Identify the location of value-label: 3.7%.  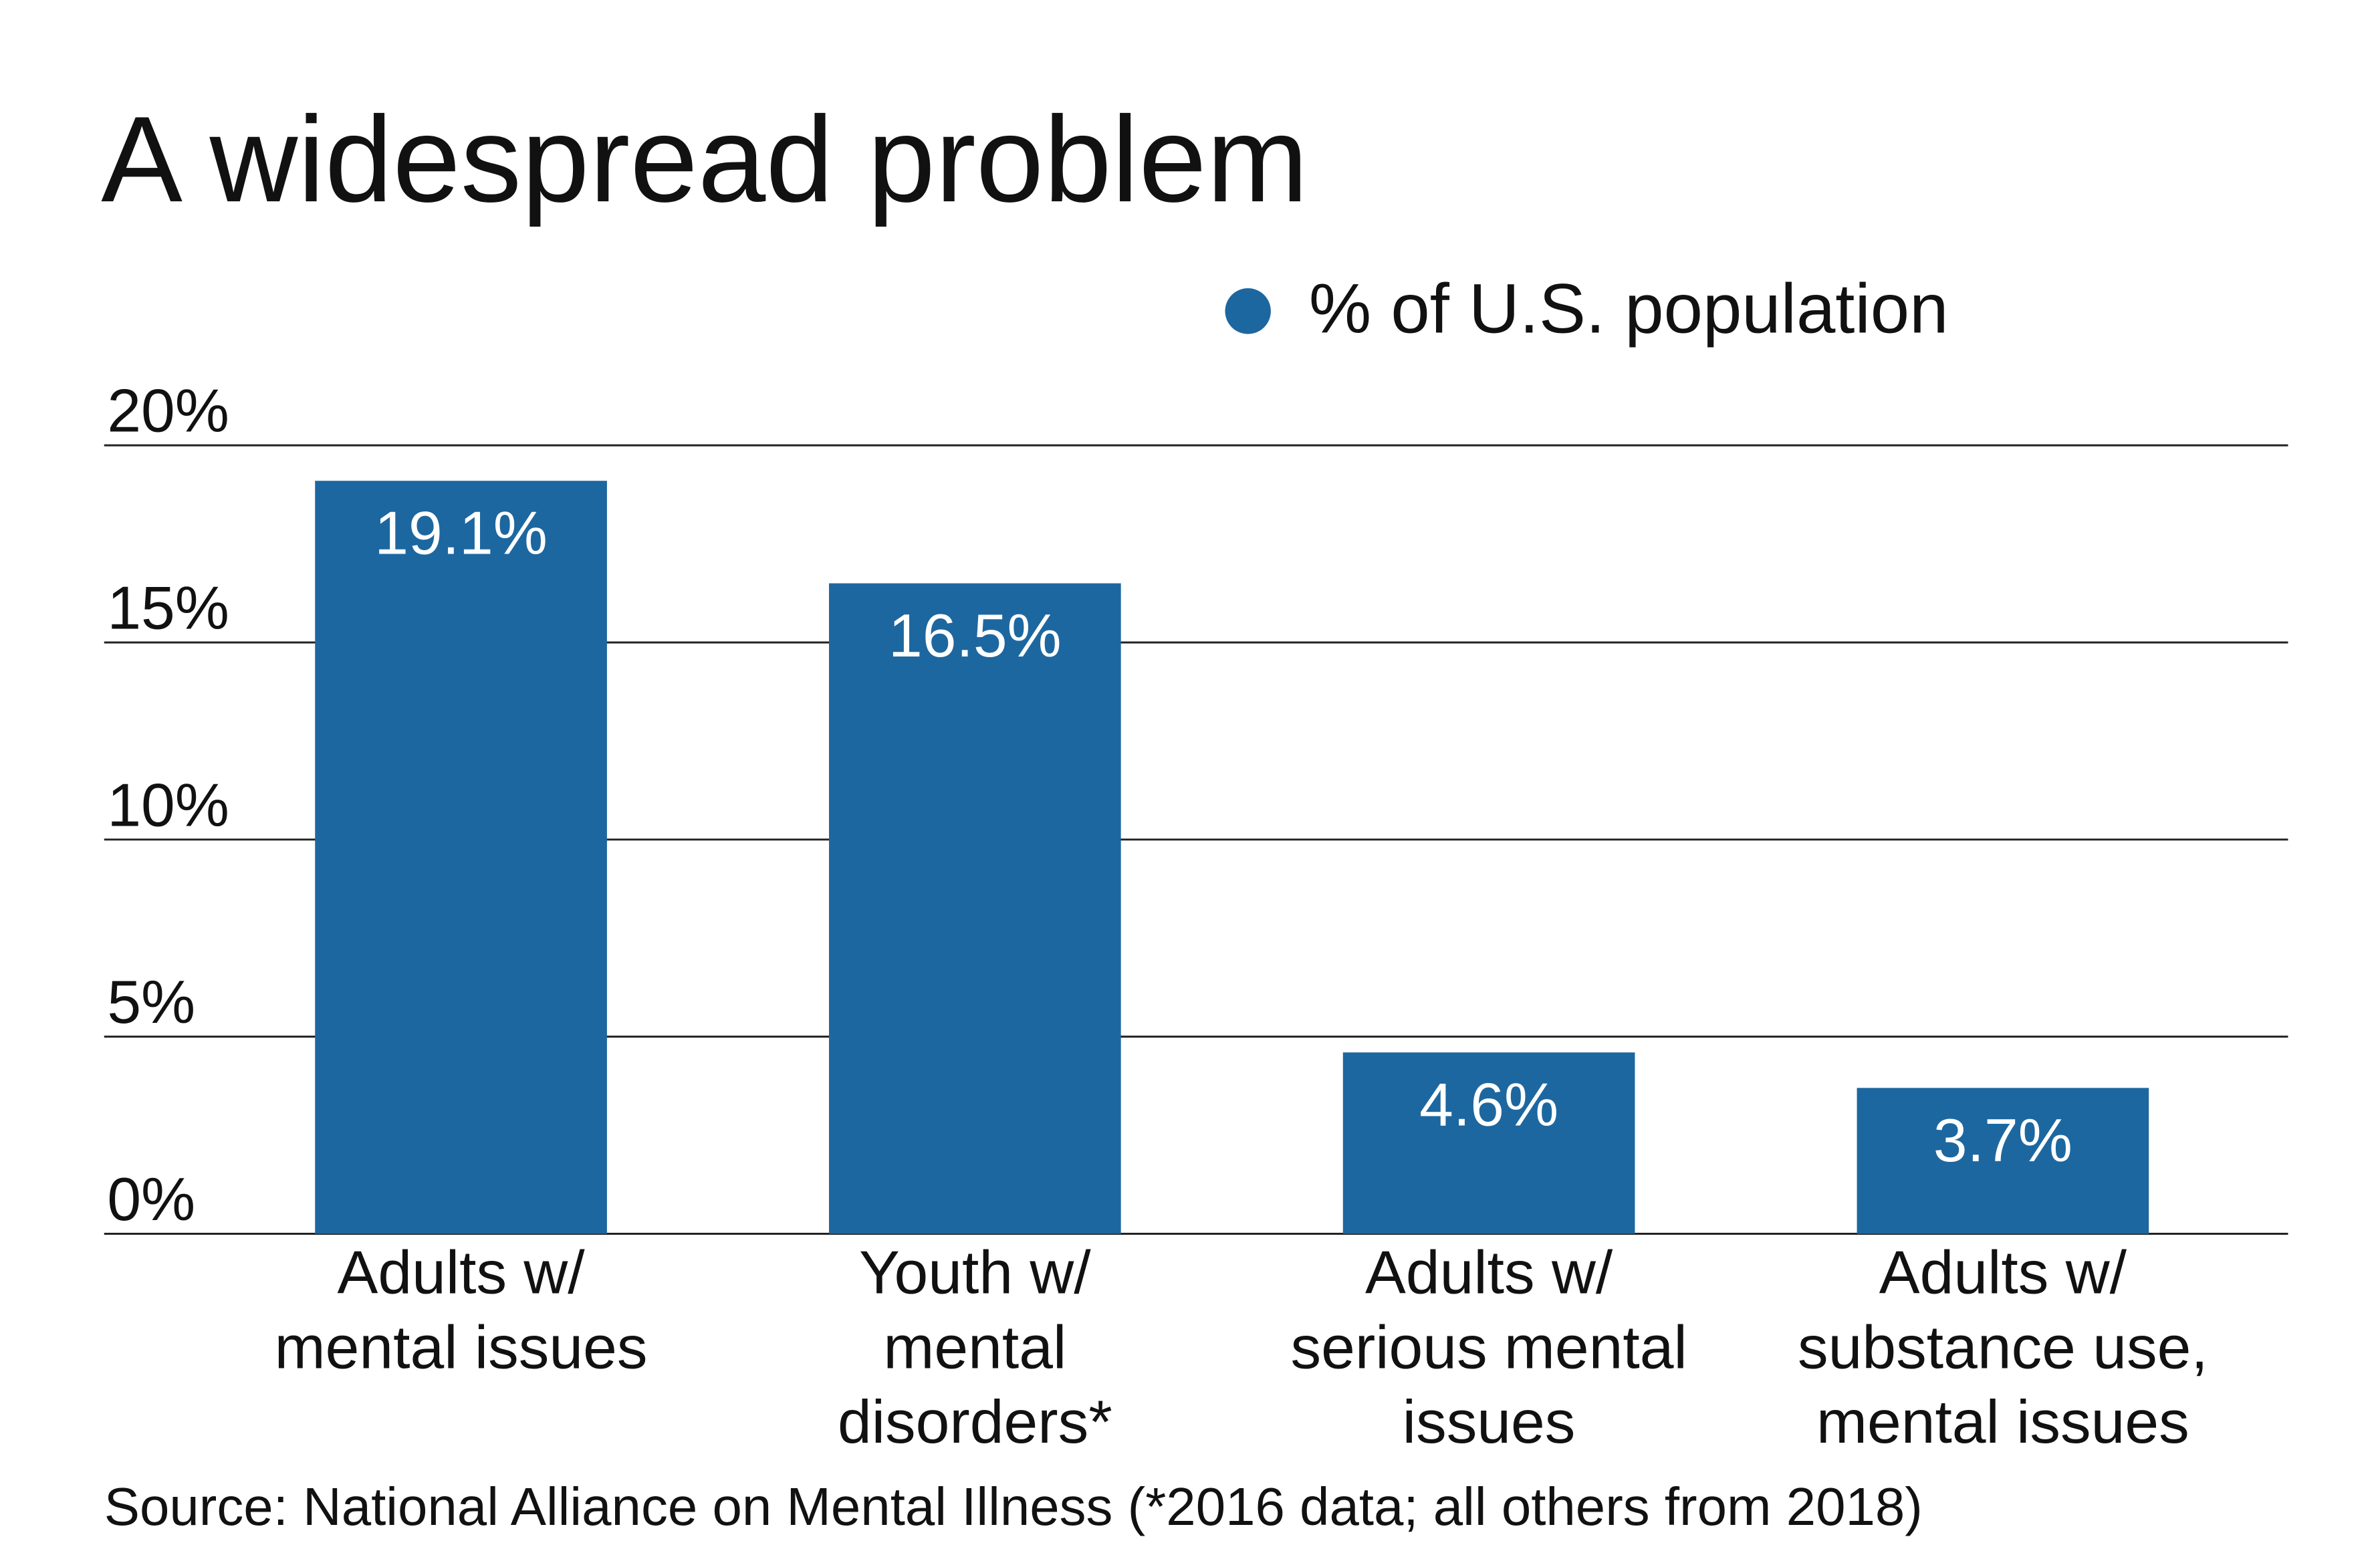
(2002, 1140).